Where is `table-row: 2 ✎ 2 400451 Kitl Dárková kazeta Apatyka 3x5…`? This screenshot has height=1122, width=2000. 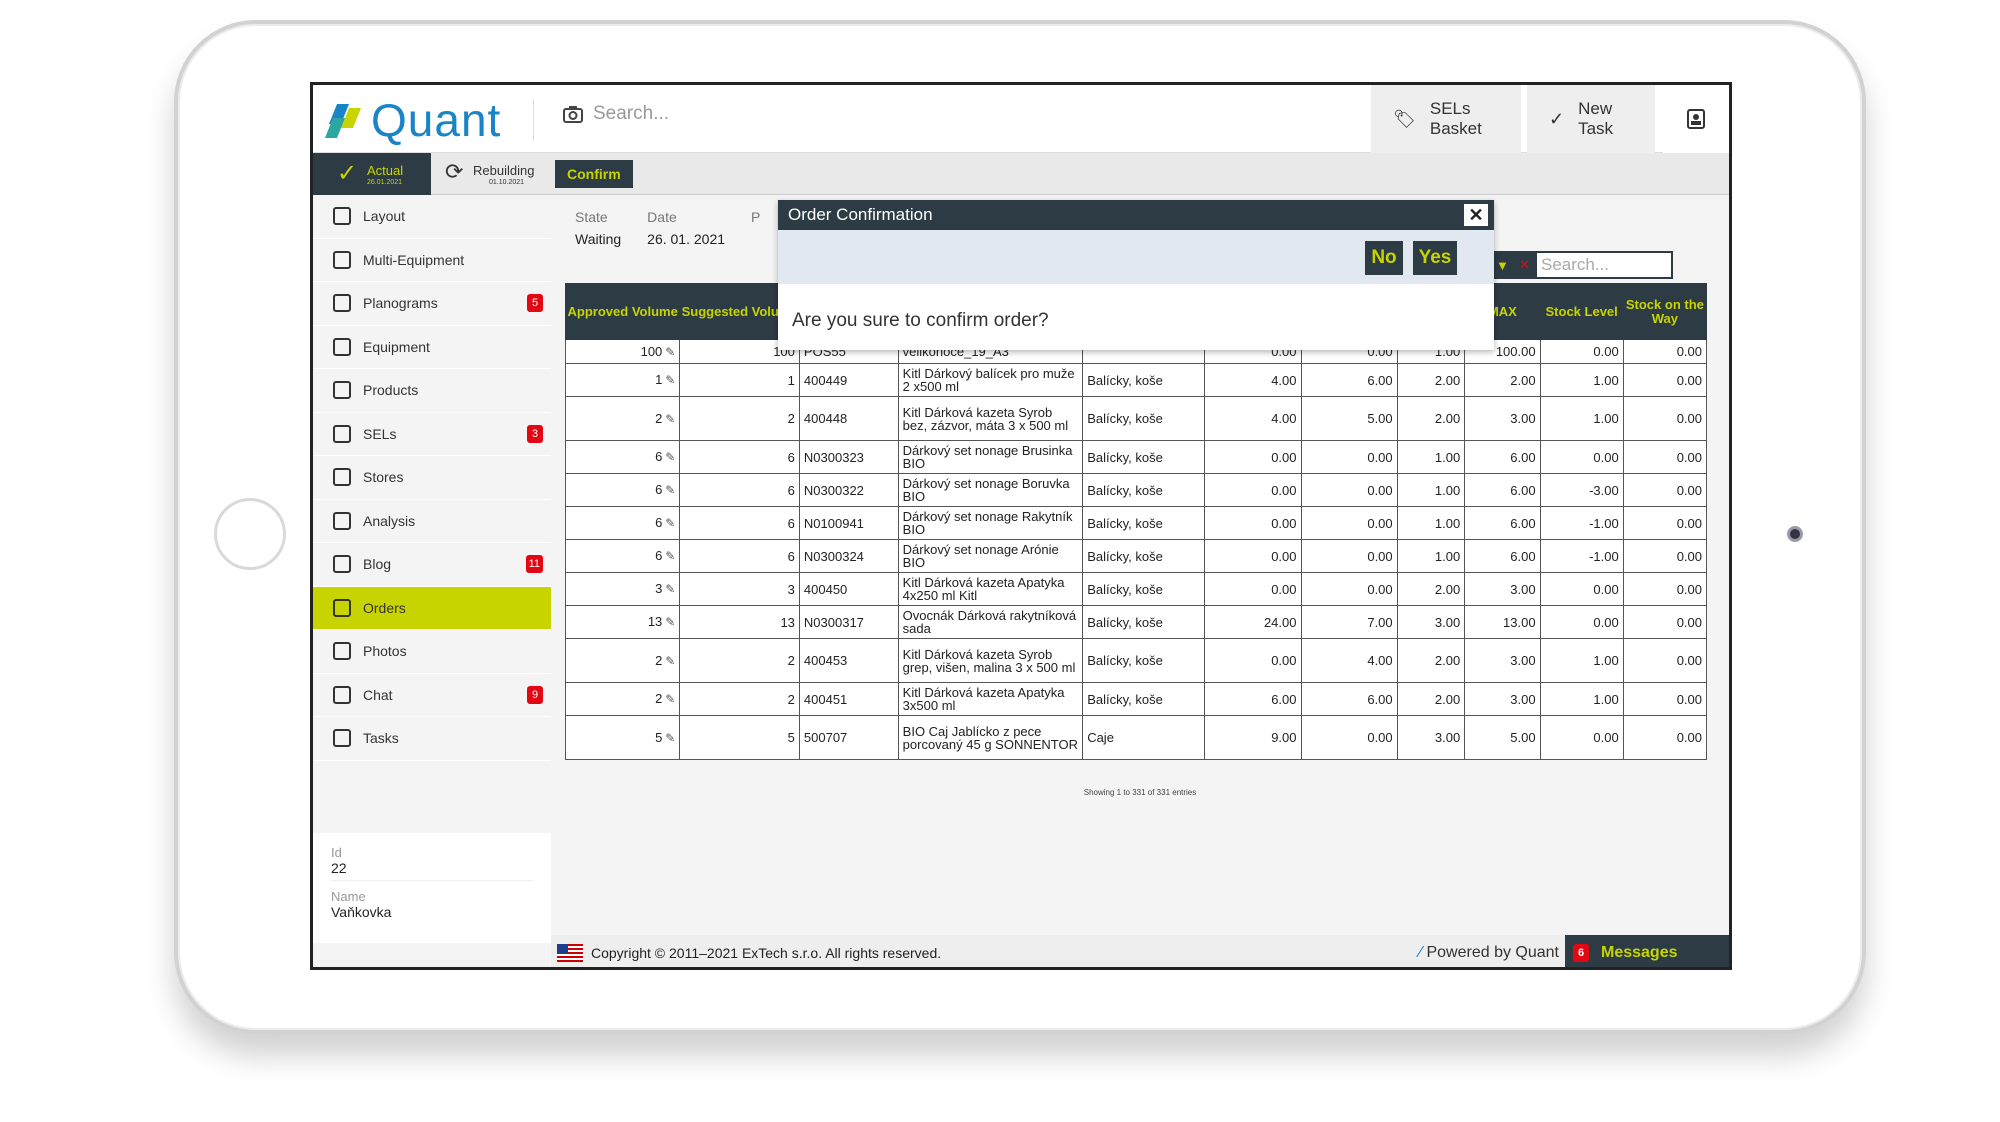 table-row: 2 ✎ 2 400451 Kitl Dárková kazeta Apatyka 3x5… is located at coordinates (1136, 699).